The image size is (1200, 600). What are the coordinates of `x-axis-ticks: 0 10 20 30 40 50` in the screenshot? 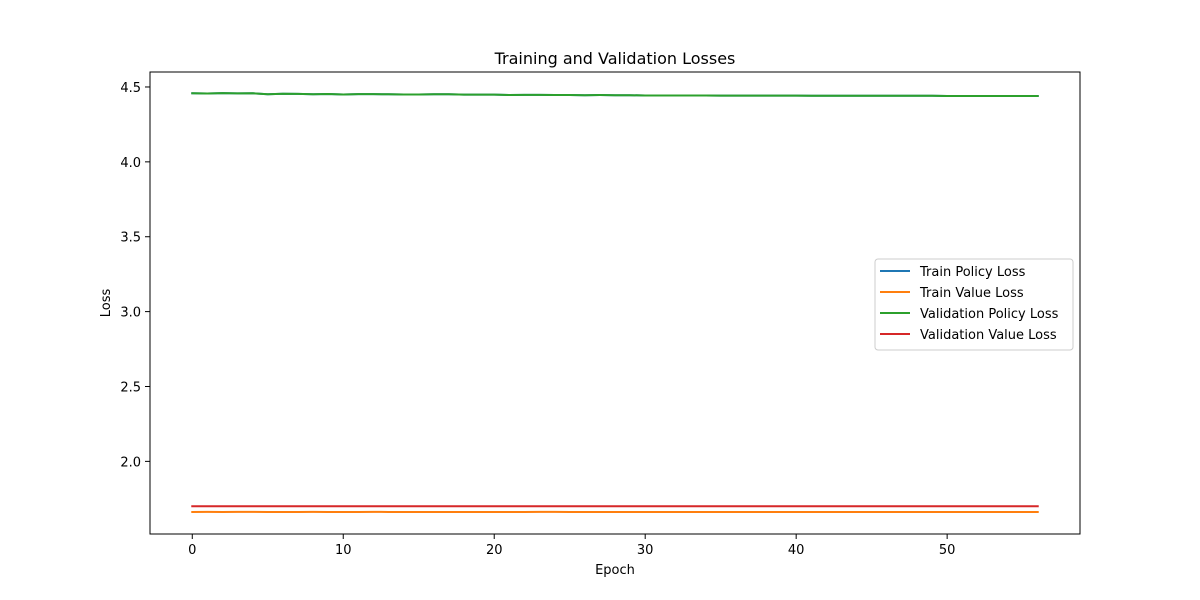 It's located at (571, 546).